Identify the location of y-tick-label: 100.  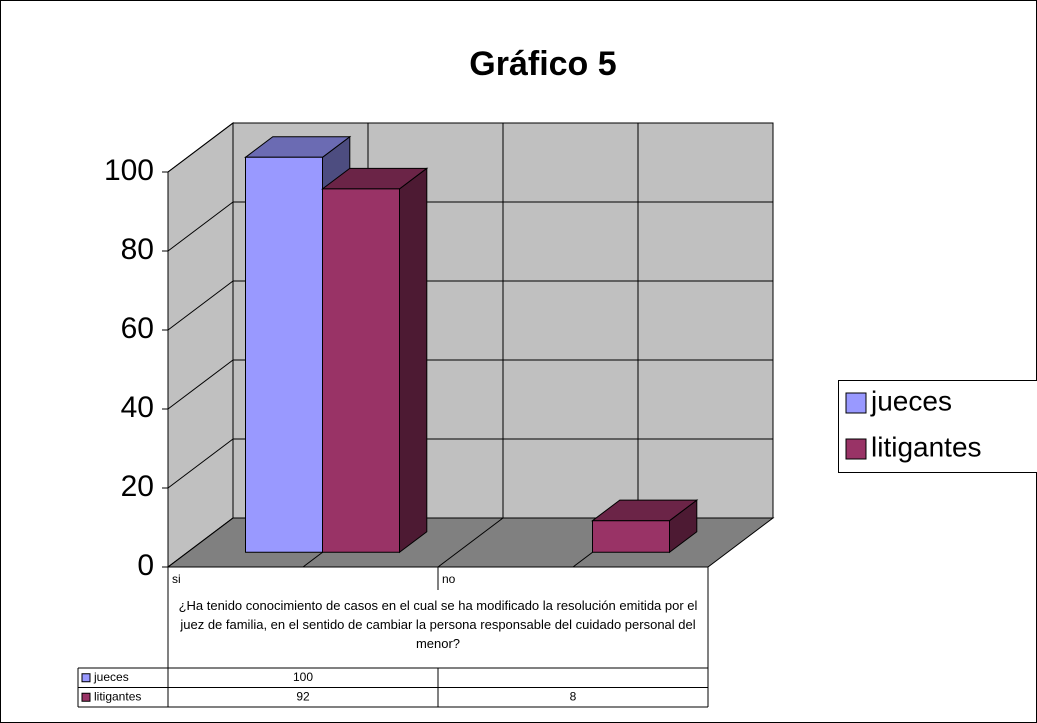
(129, 170).